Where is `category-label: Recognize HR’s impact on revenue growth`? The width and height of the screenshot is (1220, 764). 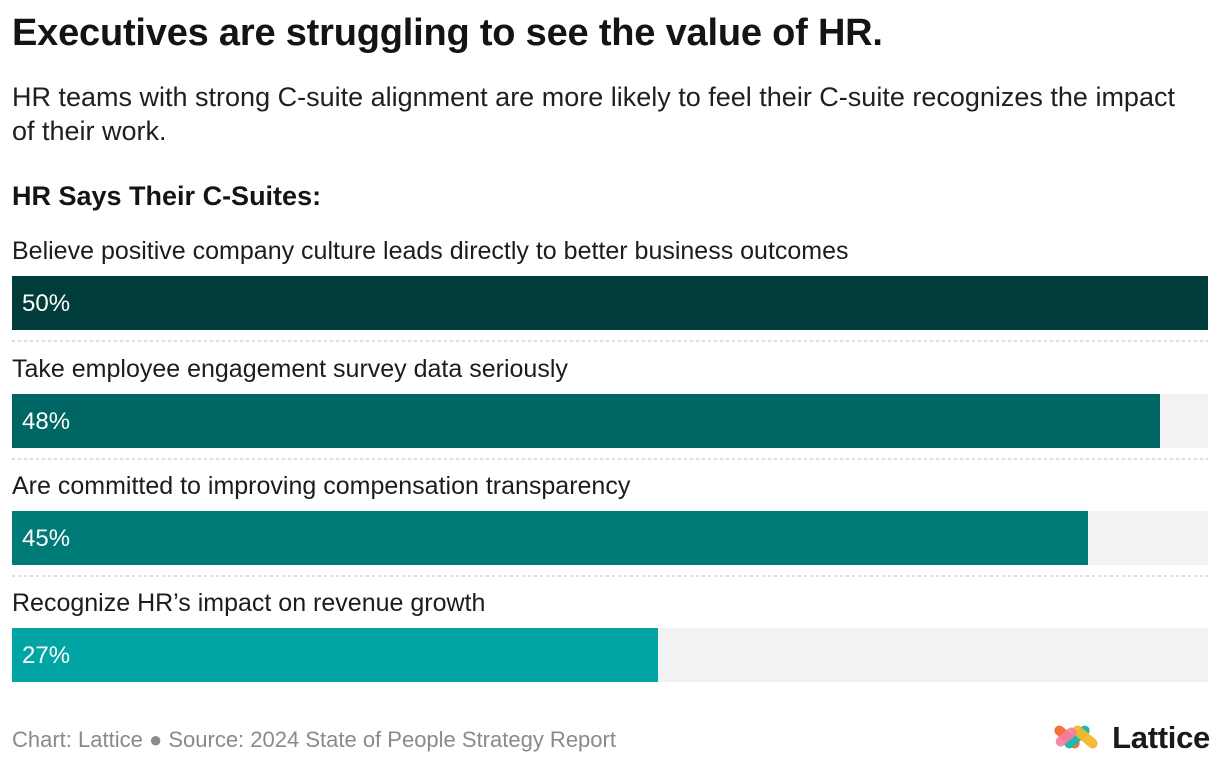
category-label: Recognize HR’s impact on revenue growth is located at coordinates (248, 603).